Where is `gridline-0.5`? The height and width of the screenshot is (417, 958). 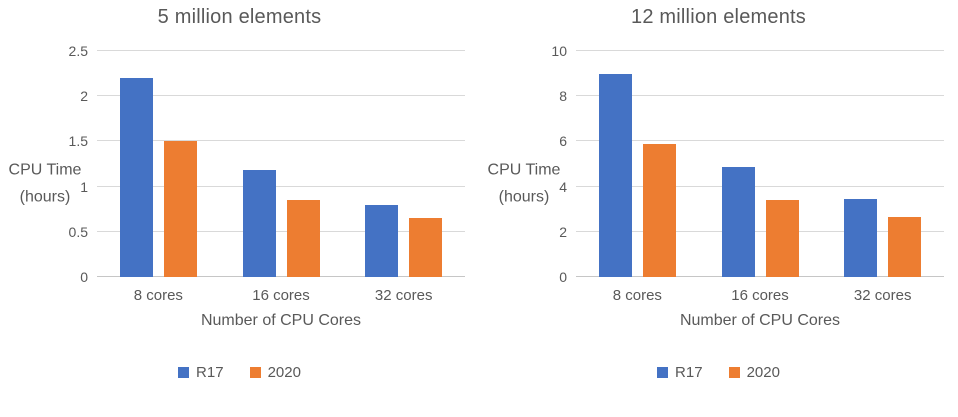 gridline-0.5 is located at coordinates (281, 231).